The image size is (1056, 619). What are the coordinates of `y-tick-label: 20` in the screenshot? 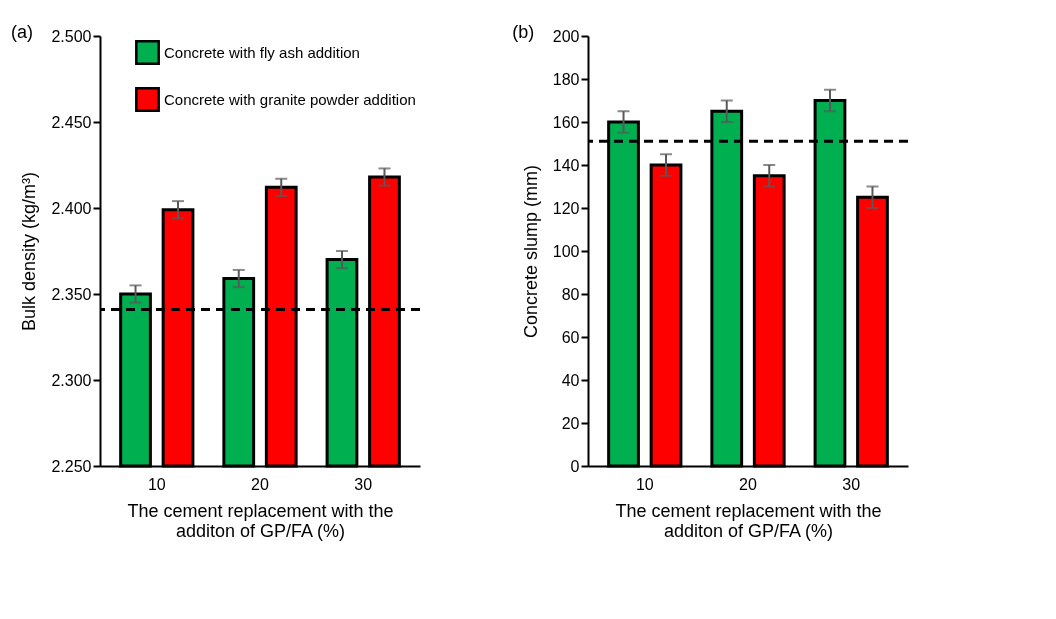 It's located at (570, 423).